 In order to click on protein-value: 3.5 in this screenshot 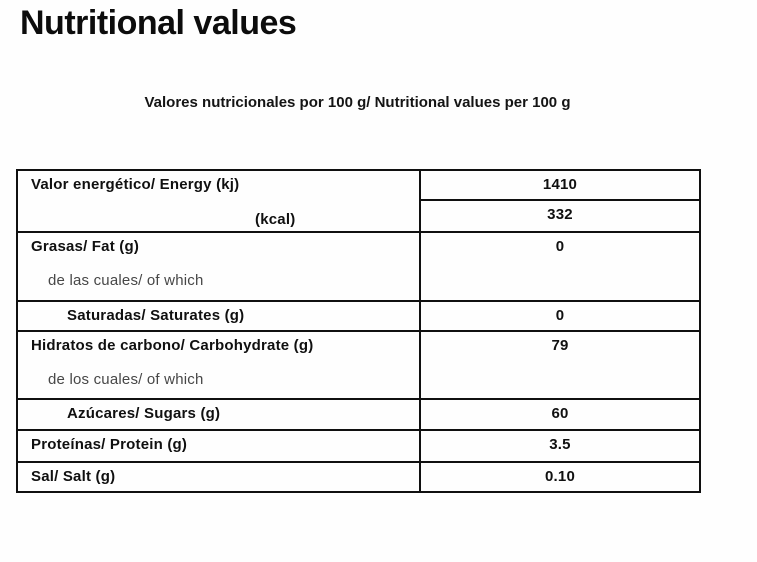, I will do `click(560, 446)`.